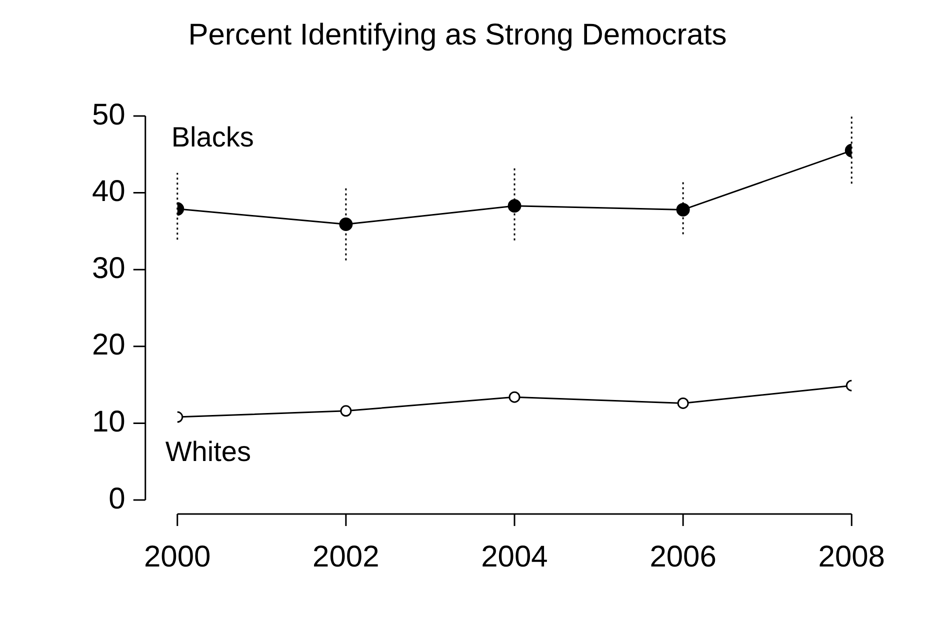 This screenshot has height=626, width=925. What do you see at coordinates (177, 557) in the screenshot?
I see `x-tick-label: 2000` at bounding box center [177, 557].